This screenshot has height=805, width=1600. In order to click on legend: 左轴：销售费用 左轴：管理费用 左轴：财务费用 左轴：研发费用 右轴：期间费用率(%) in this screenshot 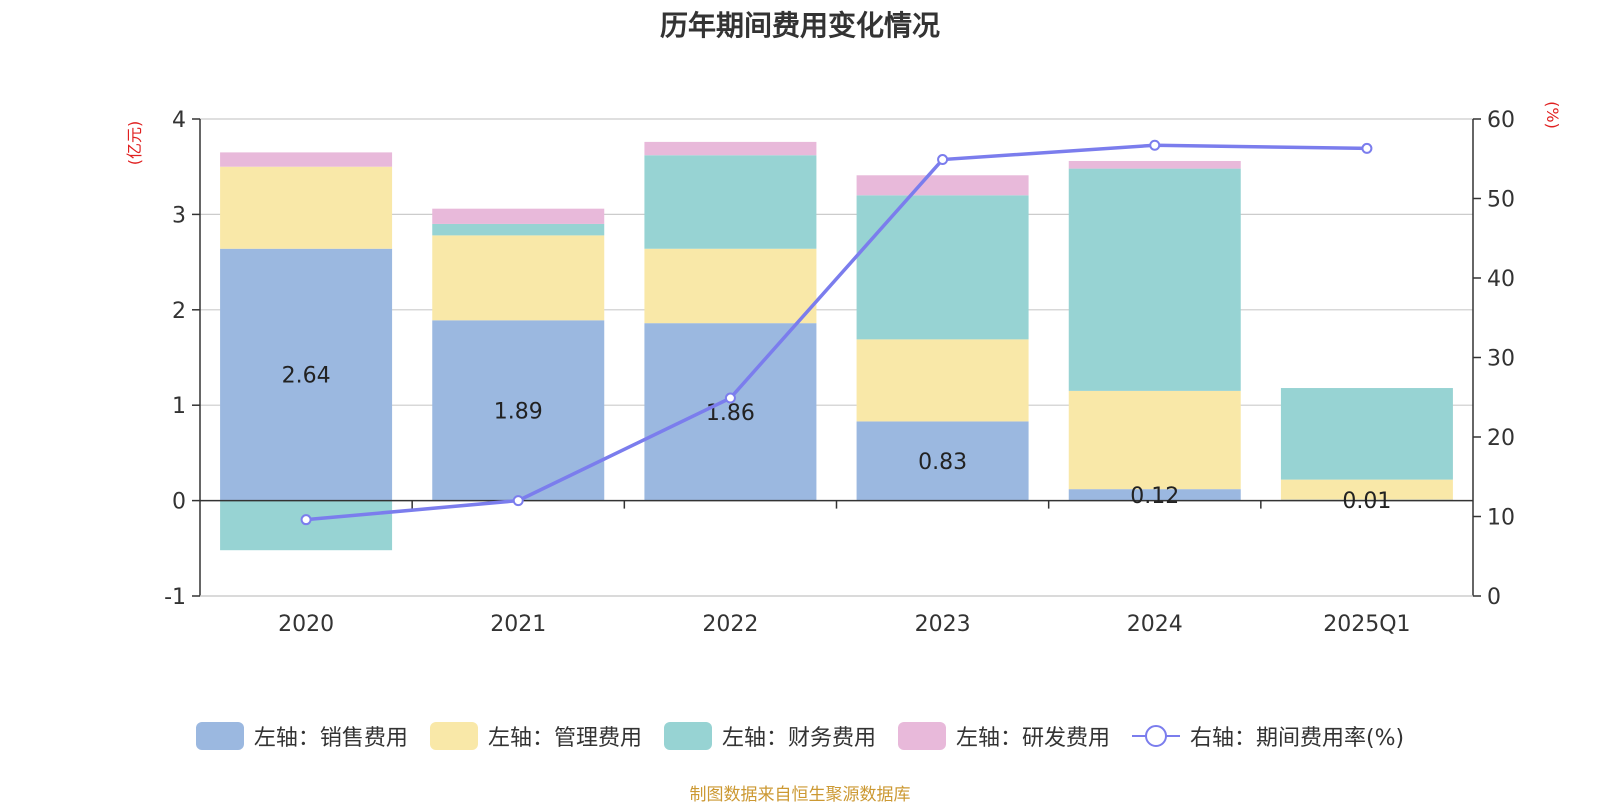, I will do `click(800, 736)`.